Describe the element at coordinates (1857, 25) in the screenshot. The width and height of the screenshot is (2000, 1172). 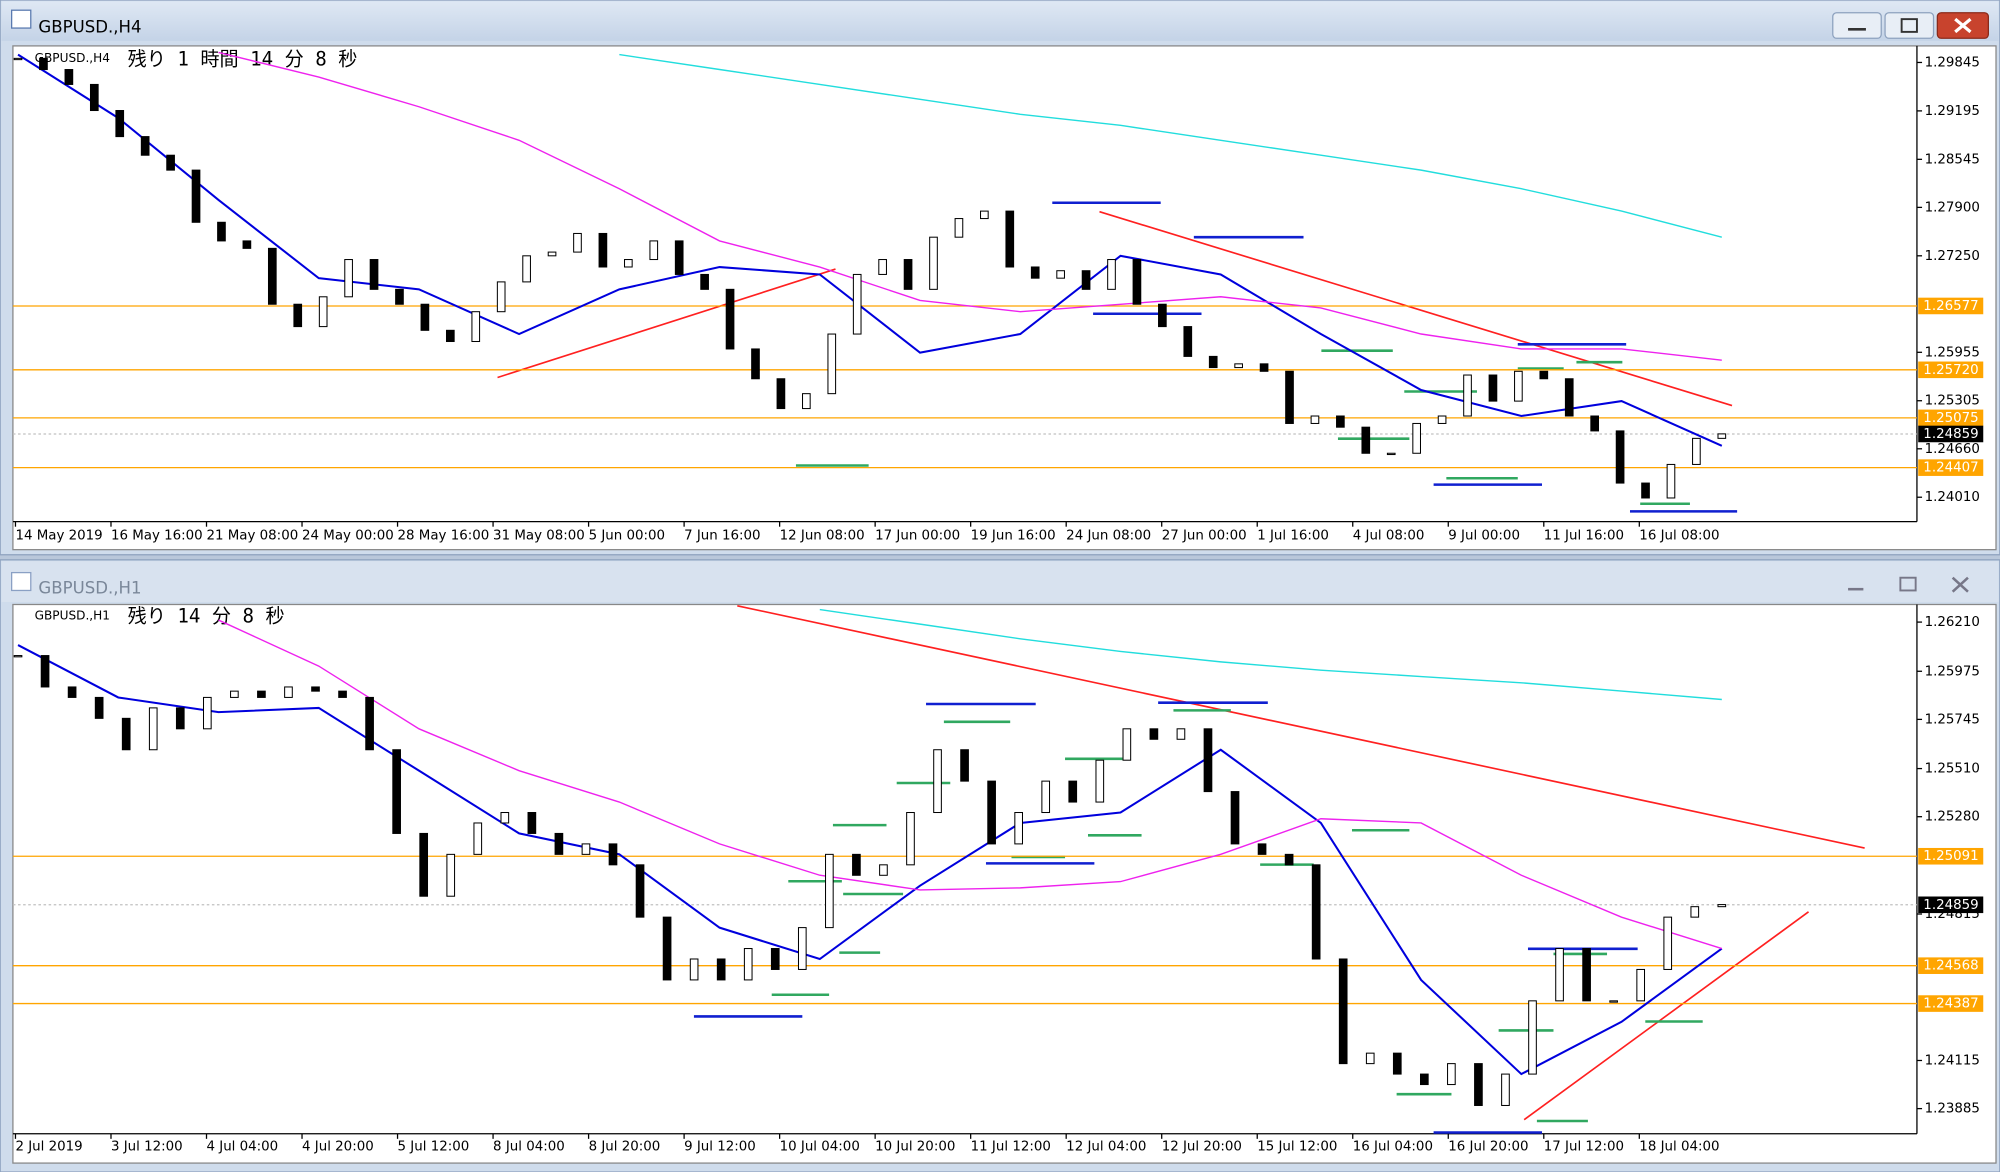
I see `minimize-button` at that location.